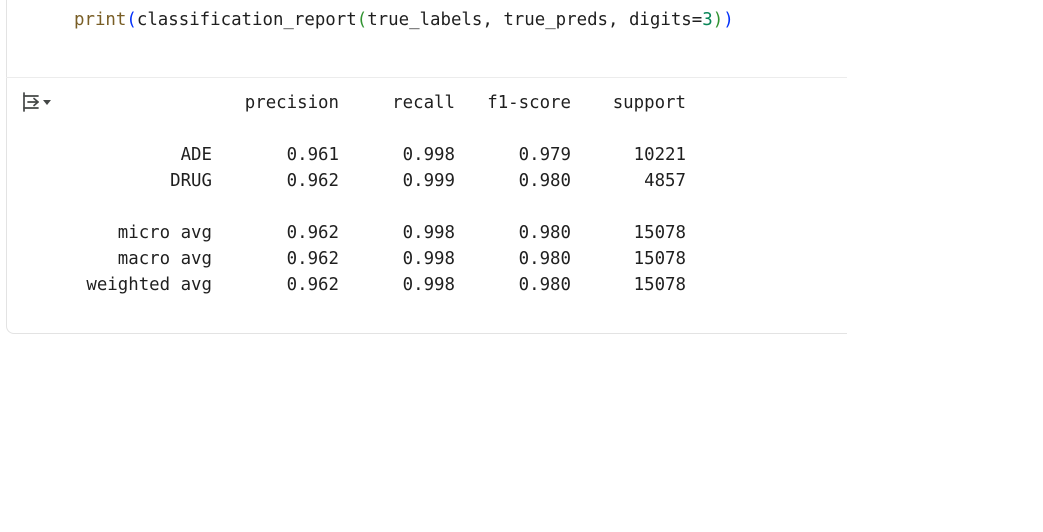 Image resolution: width=1043 pixels, height=532 pixels. I want to click on report-row-micro-avg: micro avg 0.962 0.998 0.980 15078, so click(380, 233).